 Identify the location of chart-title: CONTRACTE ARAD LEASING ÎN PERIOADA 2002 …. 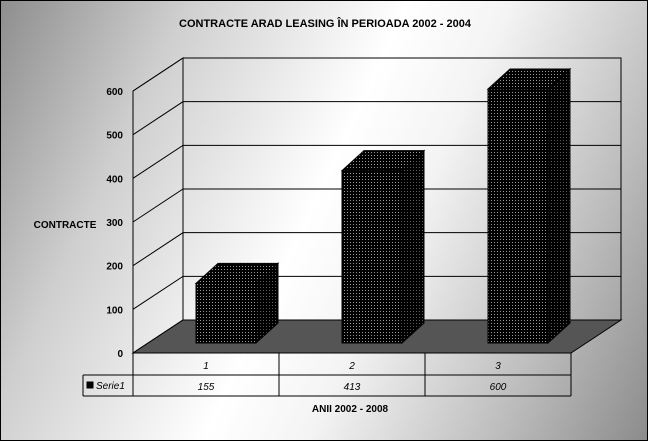
(325, 23).